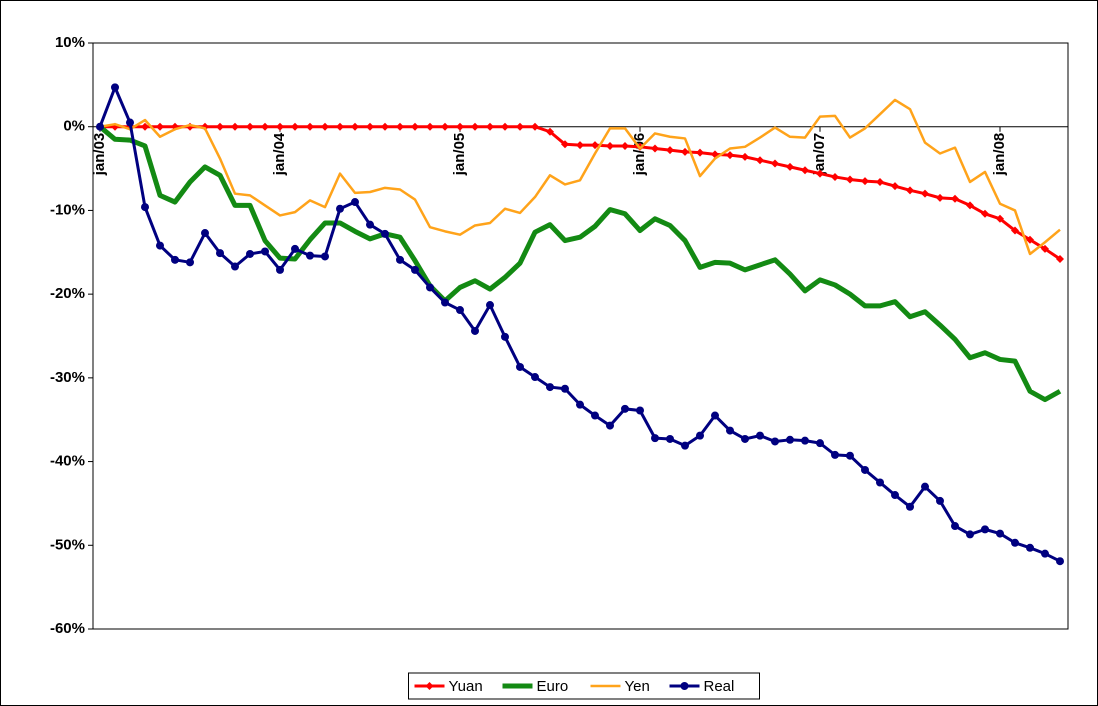 The image size is (1098, 706). I want to click on y-tick-label: 10%, so click(70, 42).